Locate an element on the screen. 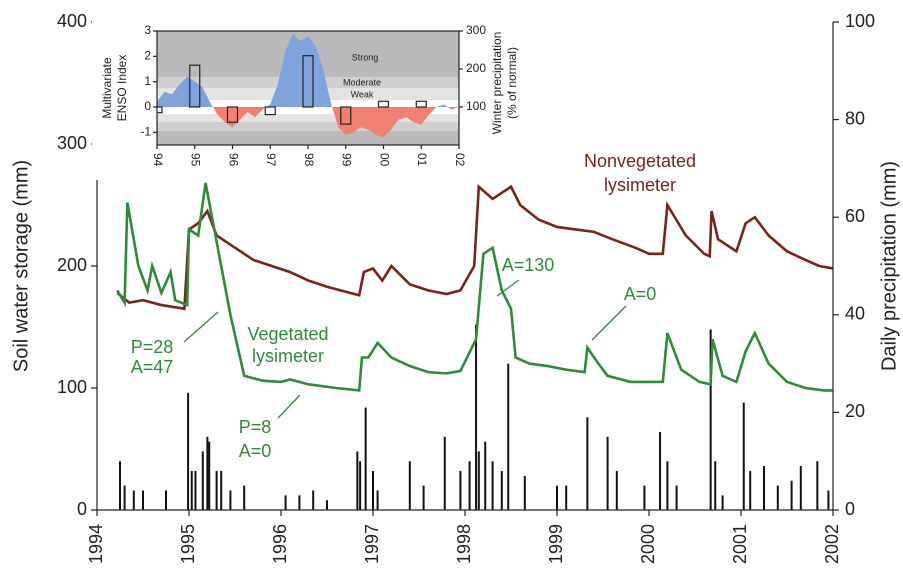 The height and width of the screenshot is (585, 903). inset-y2-tick-label: 200 is located at coordinates (476, 68).